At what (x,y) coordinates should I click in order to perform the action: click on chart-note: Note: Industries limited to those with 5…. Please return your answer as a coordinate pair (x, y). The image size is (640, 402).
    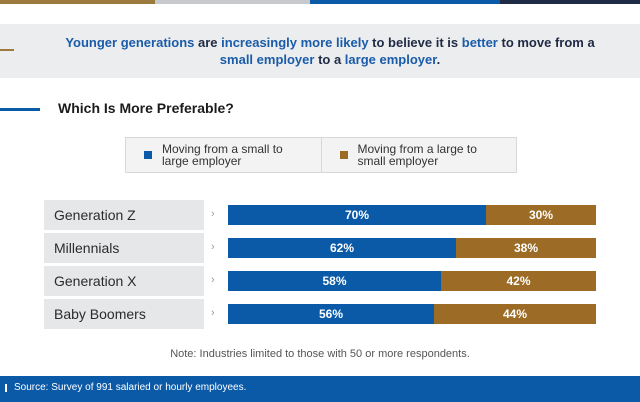
    Looking at the image, I should click on (320, 354).